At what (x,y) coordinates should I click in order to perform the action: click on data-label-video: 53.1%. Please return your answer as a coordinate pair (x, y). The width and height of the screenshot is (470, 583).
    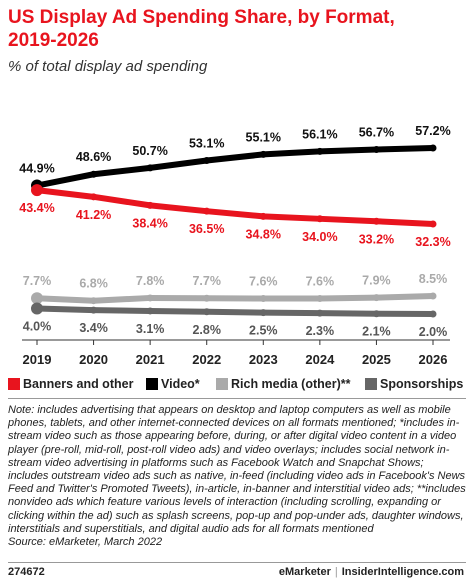
    Looking at the image, I should click on (206, 144).